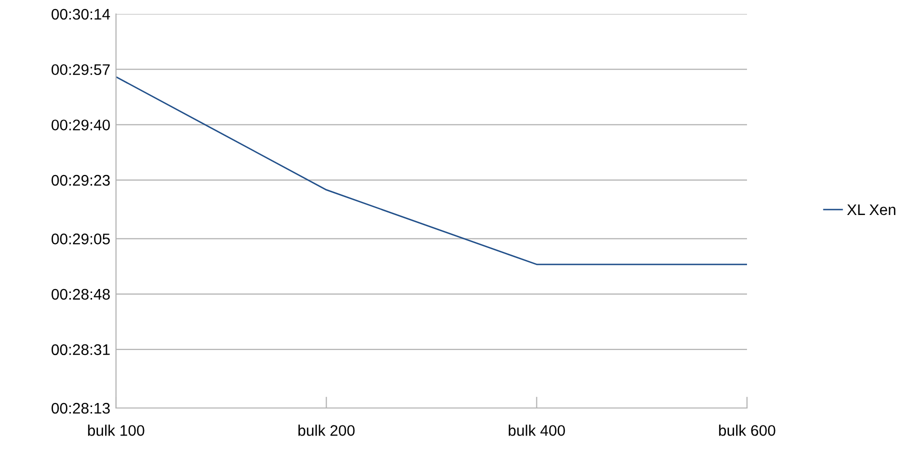 The width and height of the screenshot is (914, 458). Describe the element at coordinates (747, 430) in the screenshot. I see `x-tick-label: bulk 600` at that location.